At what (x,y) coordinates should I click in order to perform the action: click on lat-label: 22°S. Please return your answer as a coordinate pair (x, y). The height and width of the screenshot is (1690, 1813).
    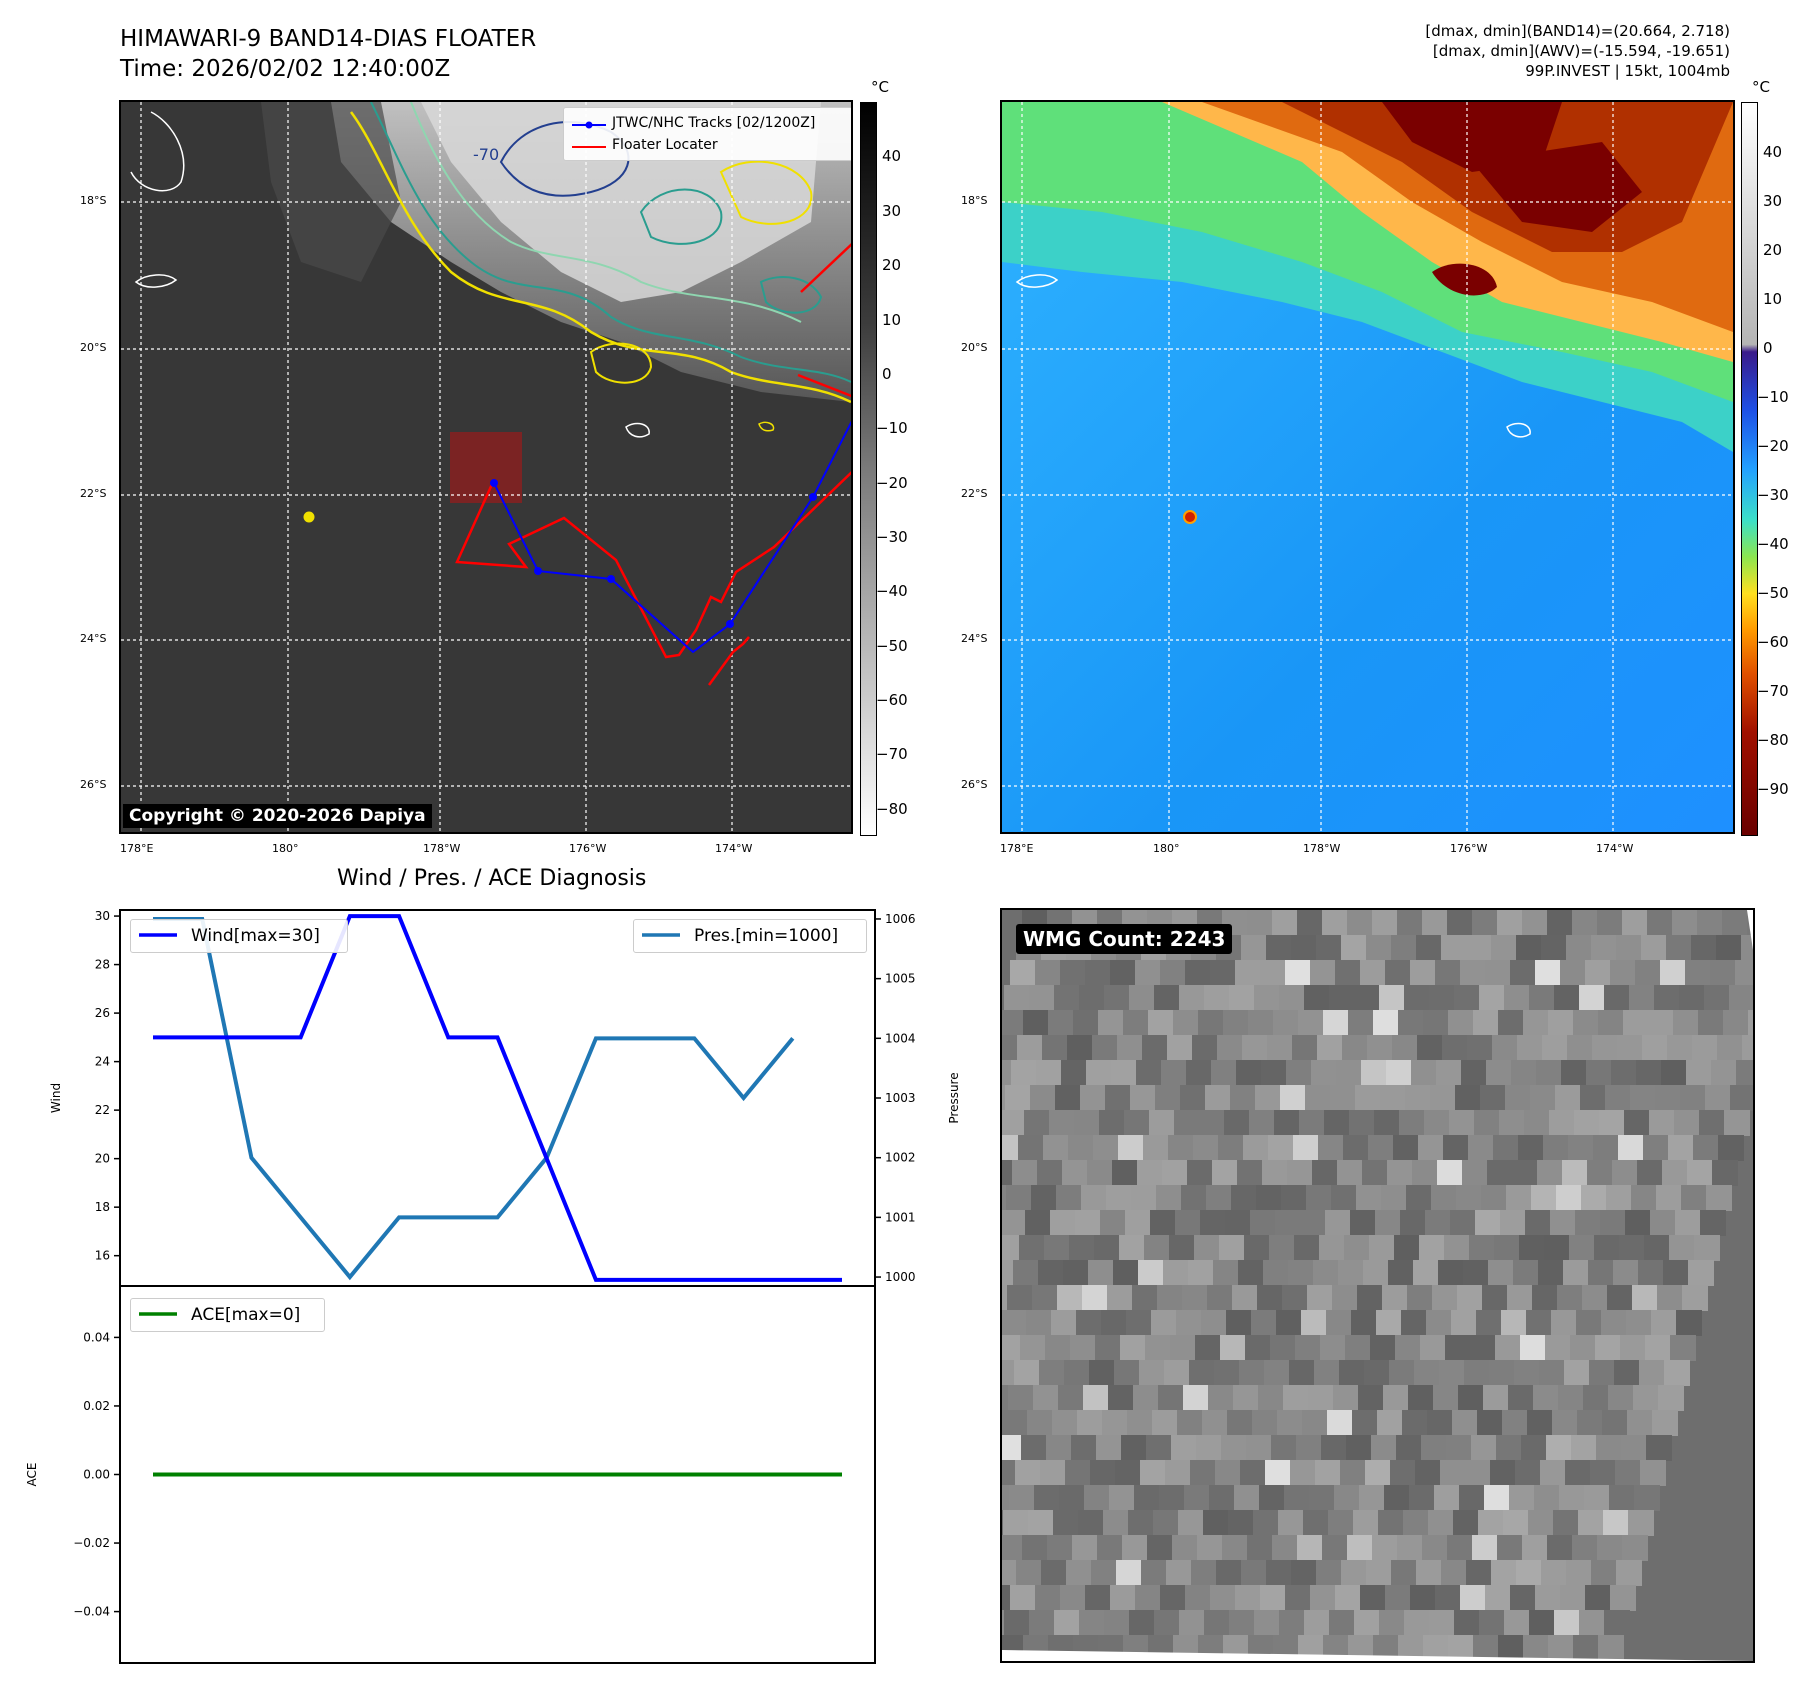
    Looking at the image, I should click on (93, 493).